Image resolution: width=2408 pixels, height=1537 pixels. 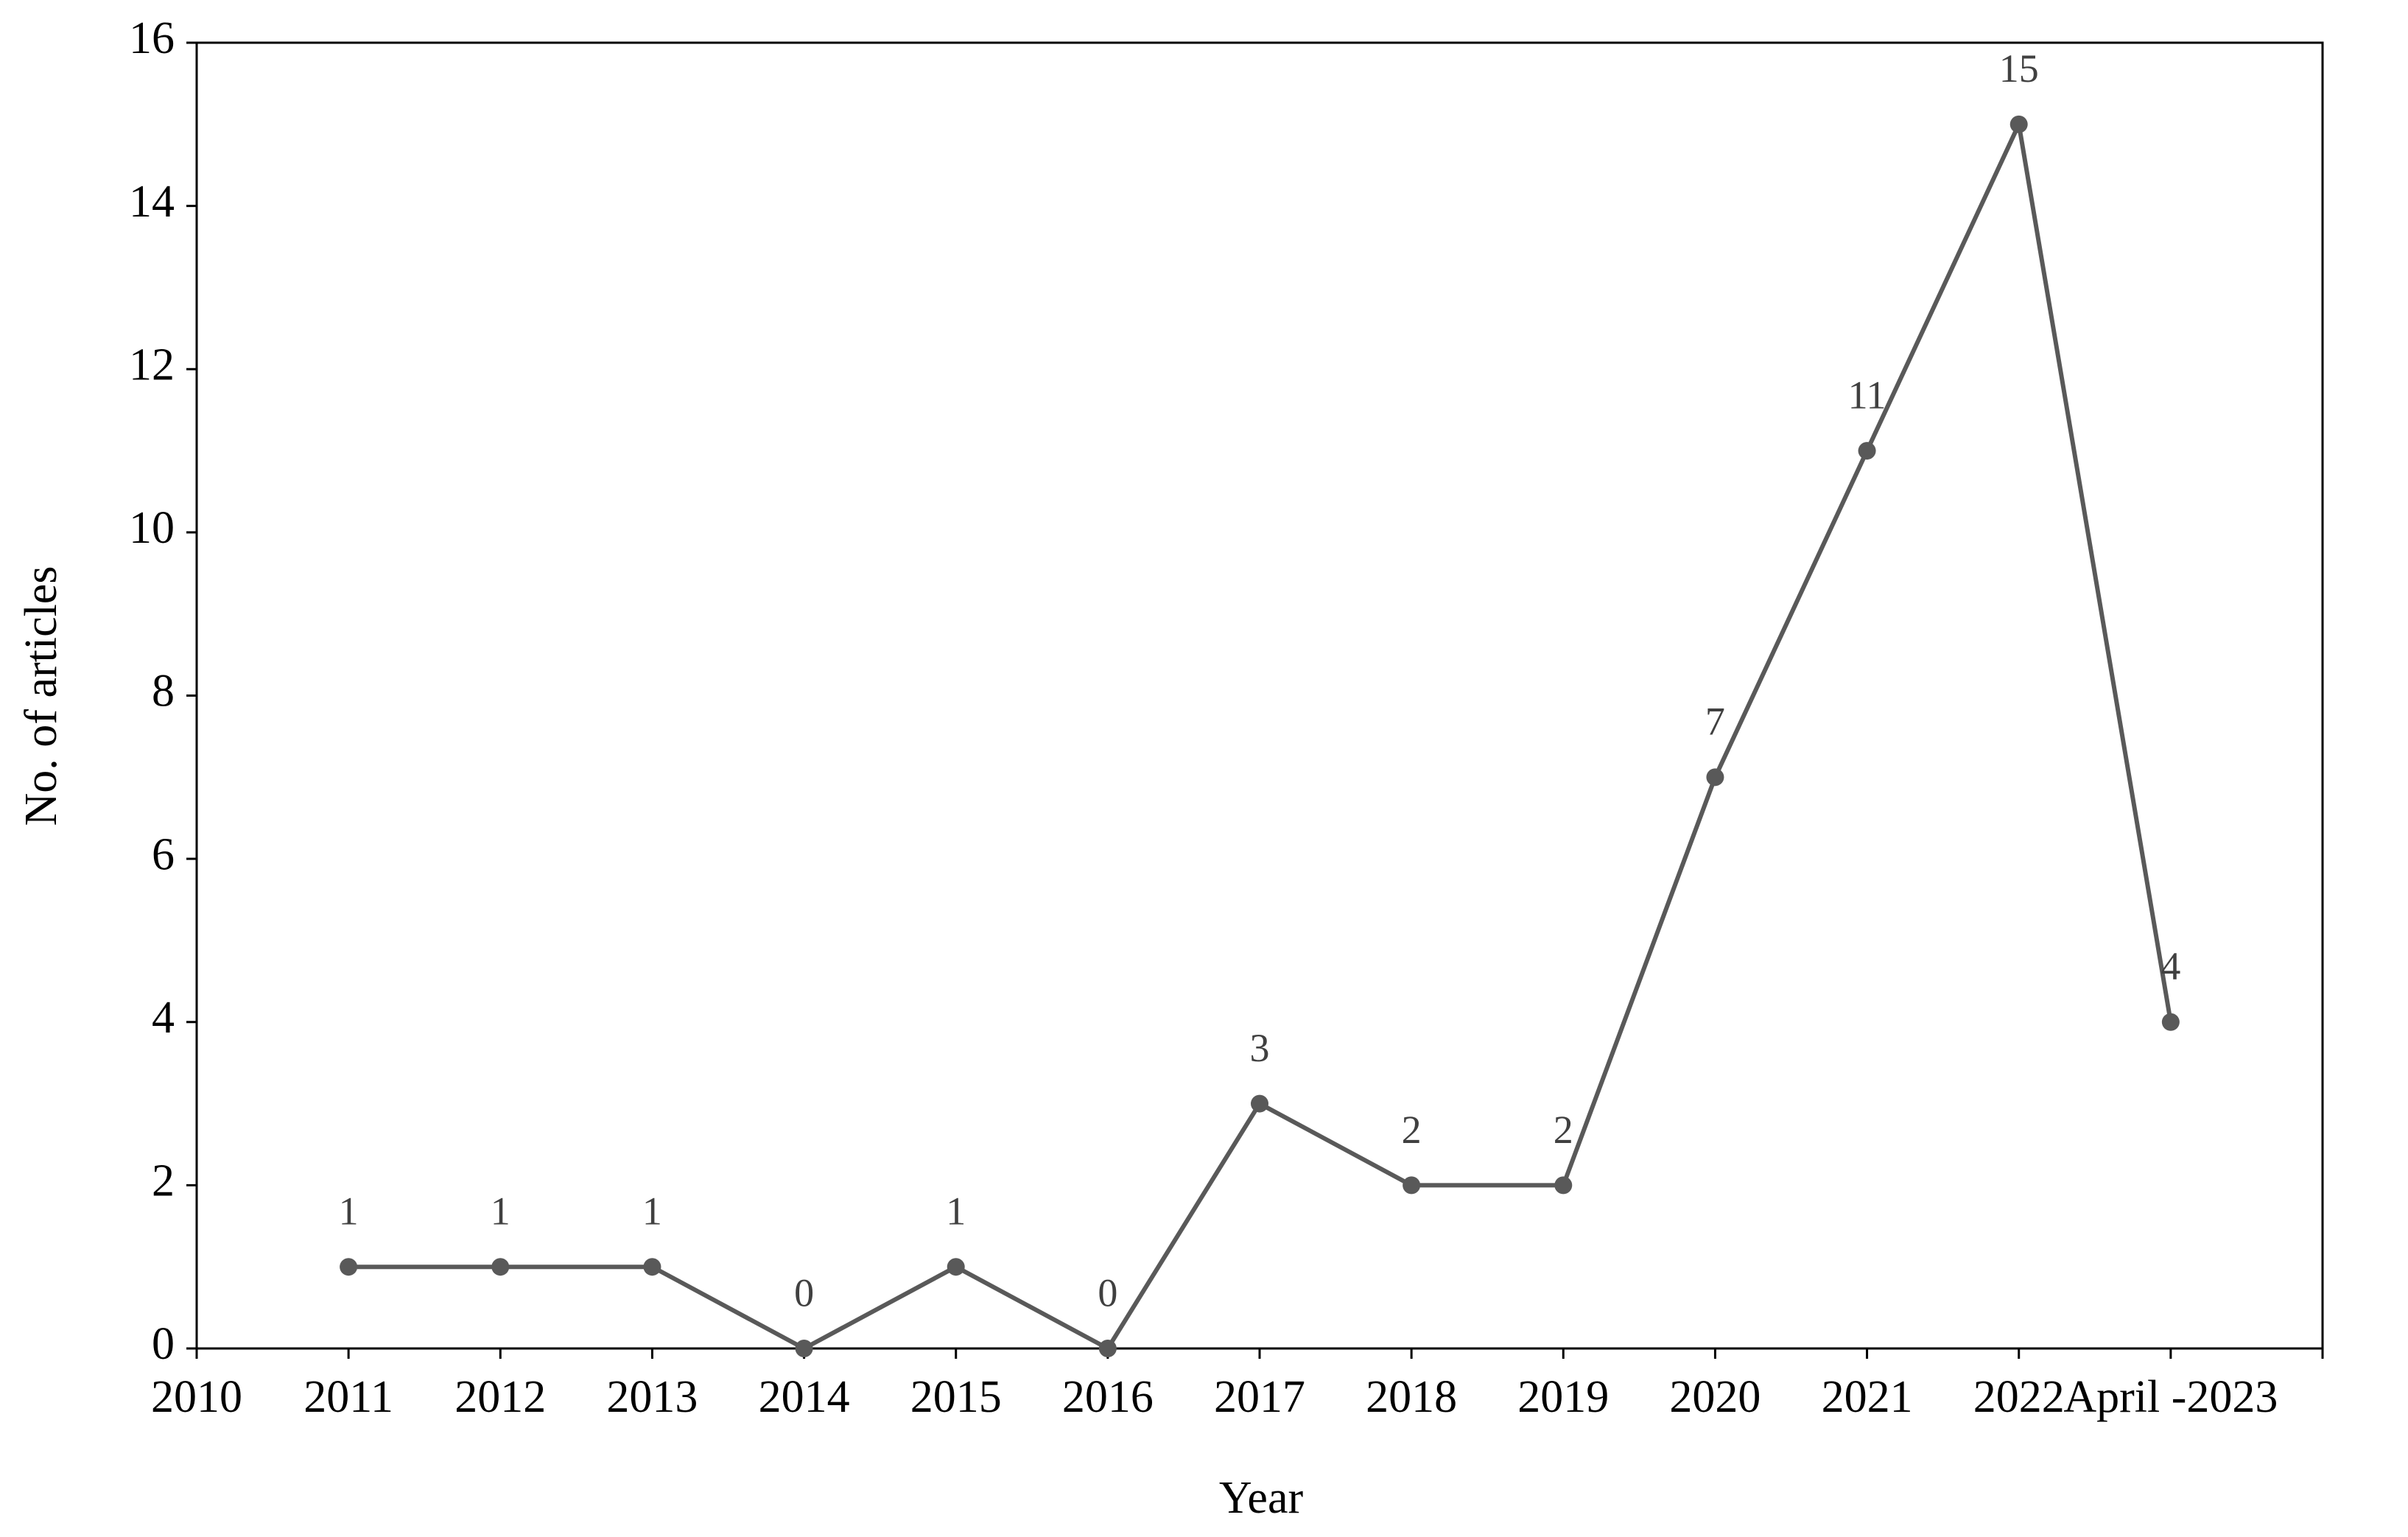 I want to click on x-tick-label: 2021, so click(x=1868, y=1397).